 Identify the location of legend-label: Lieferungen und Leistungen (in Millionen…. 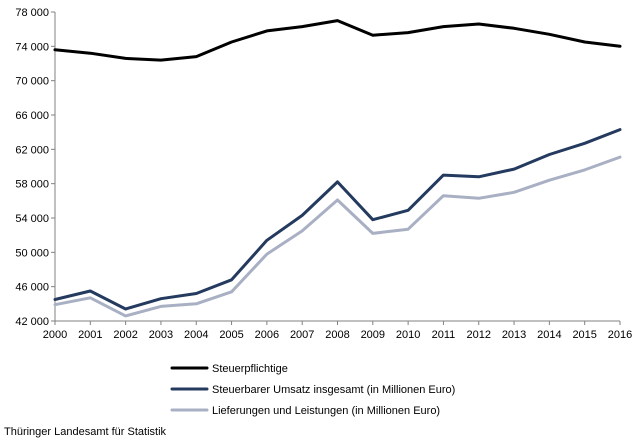
(326, 411).